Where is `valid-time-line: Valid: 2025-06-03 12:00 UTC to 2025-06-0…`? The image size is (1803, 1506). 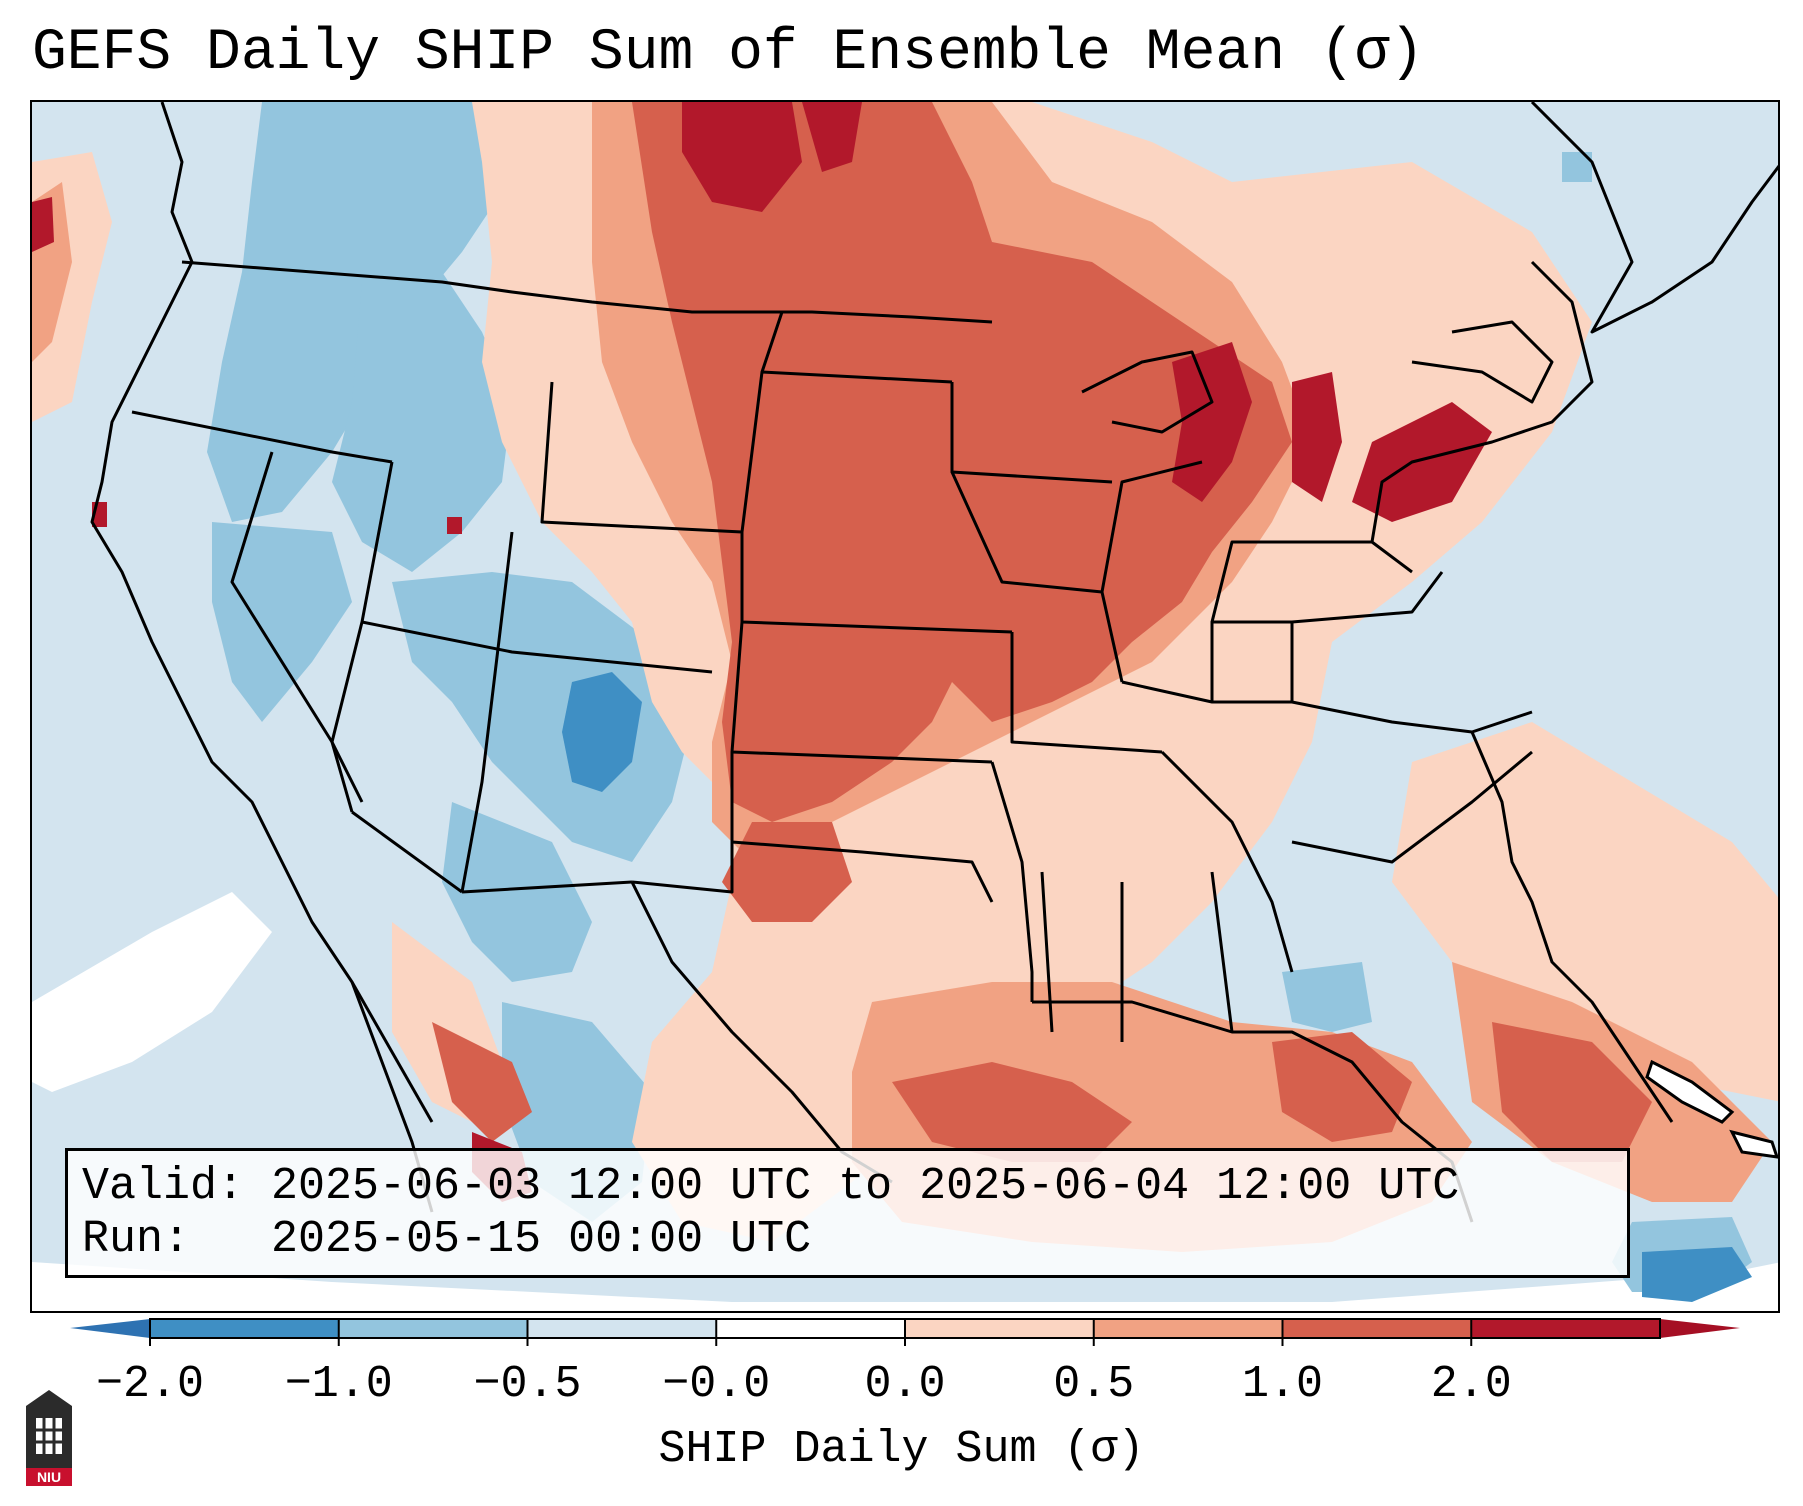
valid-time-line: Valid: 2025-06-03 12:00 UTC to 2025-06-0… is located at coordinates (771, 1186).